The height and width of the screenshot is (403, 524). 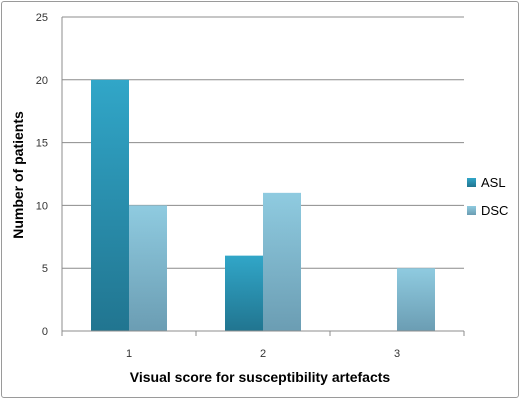 What do you see at coordinates (42, 144) in the screenshot?
I see `y-tick-label: 15` at bounding box center [42, 144].